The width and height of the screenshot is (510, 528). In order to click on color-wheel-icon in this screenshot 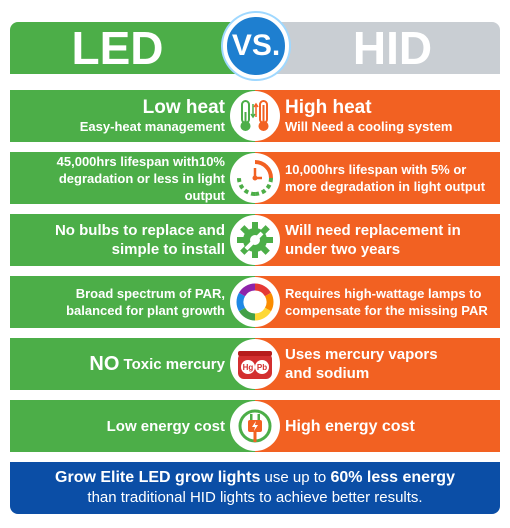, I will do `click(255, 302)`.